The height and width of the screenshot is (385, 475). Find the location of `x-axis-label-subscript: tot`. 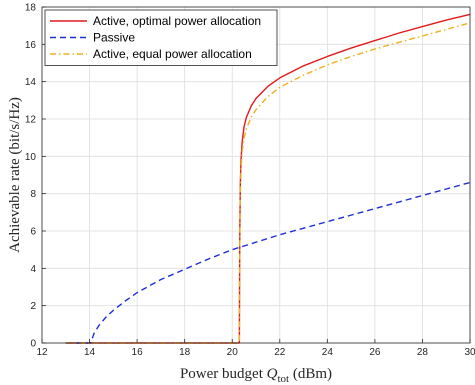

x-axis-label-subscript: tot is located at coordinates (283, 379).